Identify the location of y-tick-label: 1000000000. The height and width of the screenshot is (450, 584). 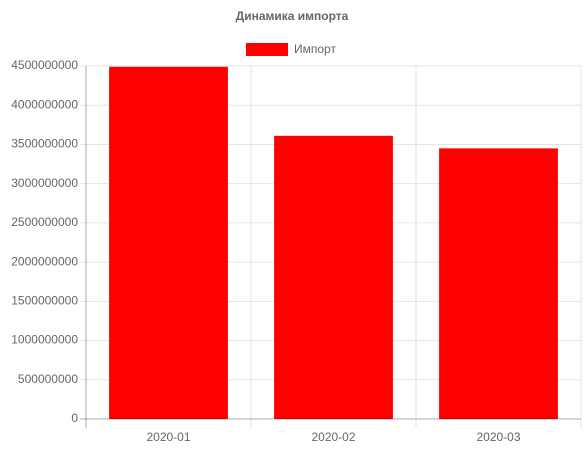
(44, 340).